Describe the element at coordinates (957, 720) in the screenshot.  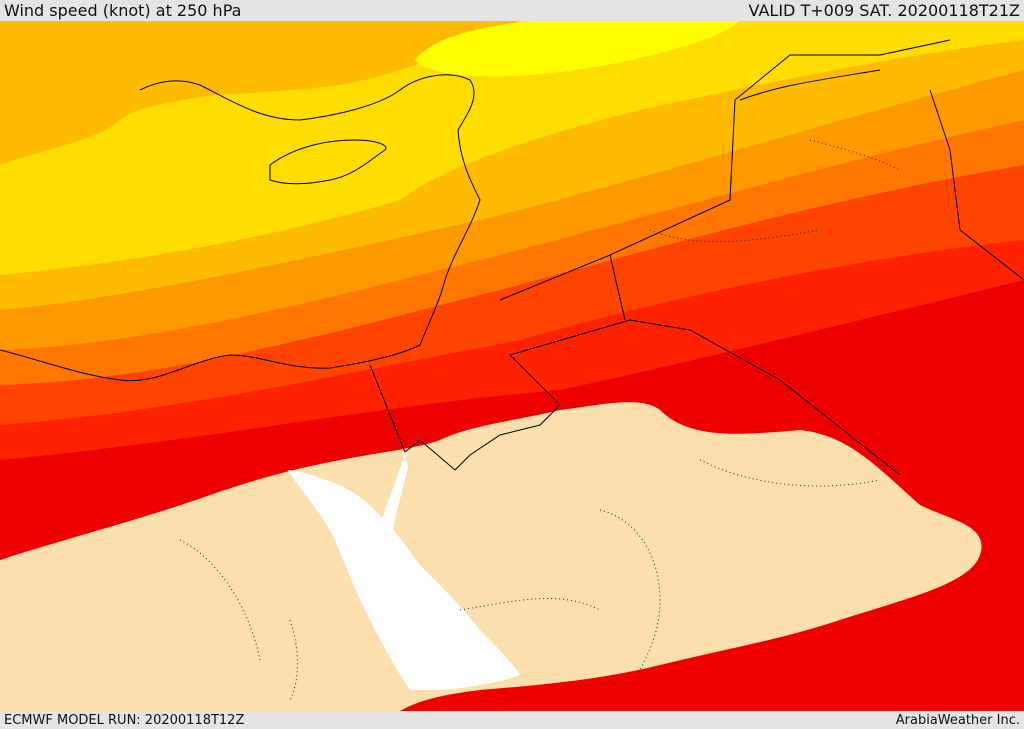
I see `credit-label: ArabiaWeather Inc.` at that location.